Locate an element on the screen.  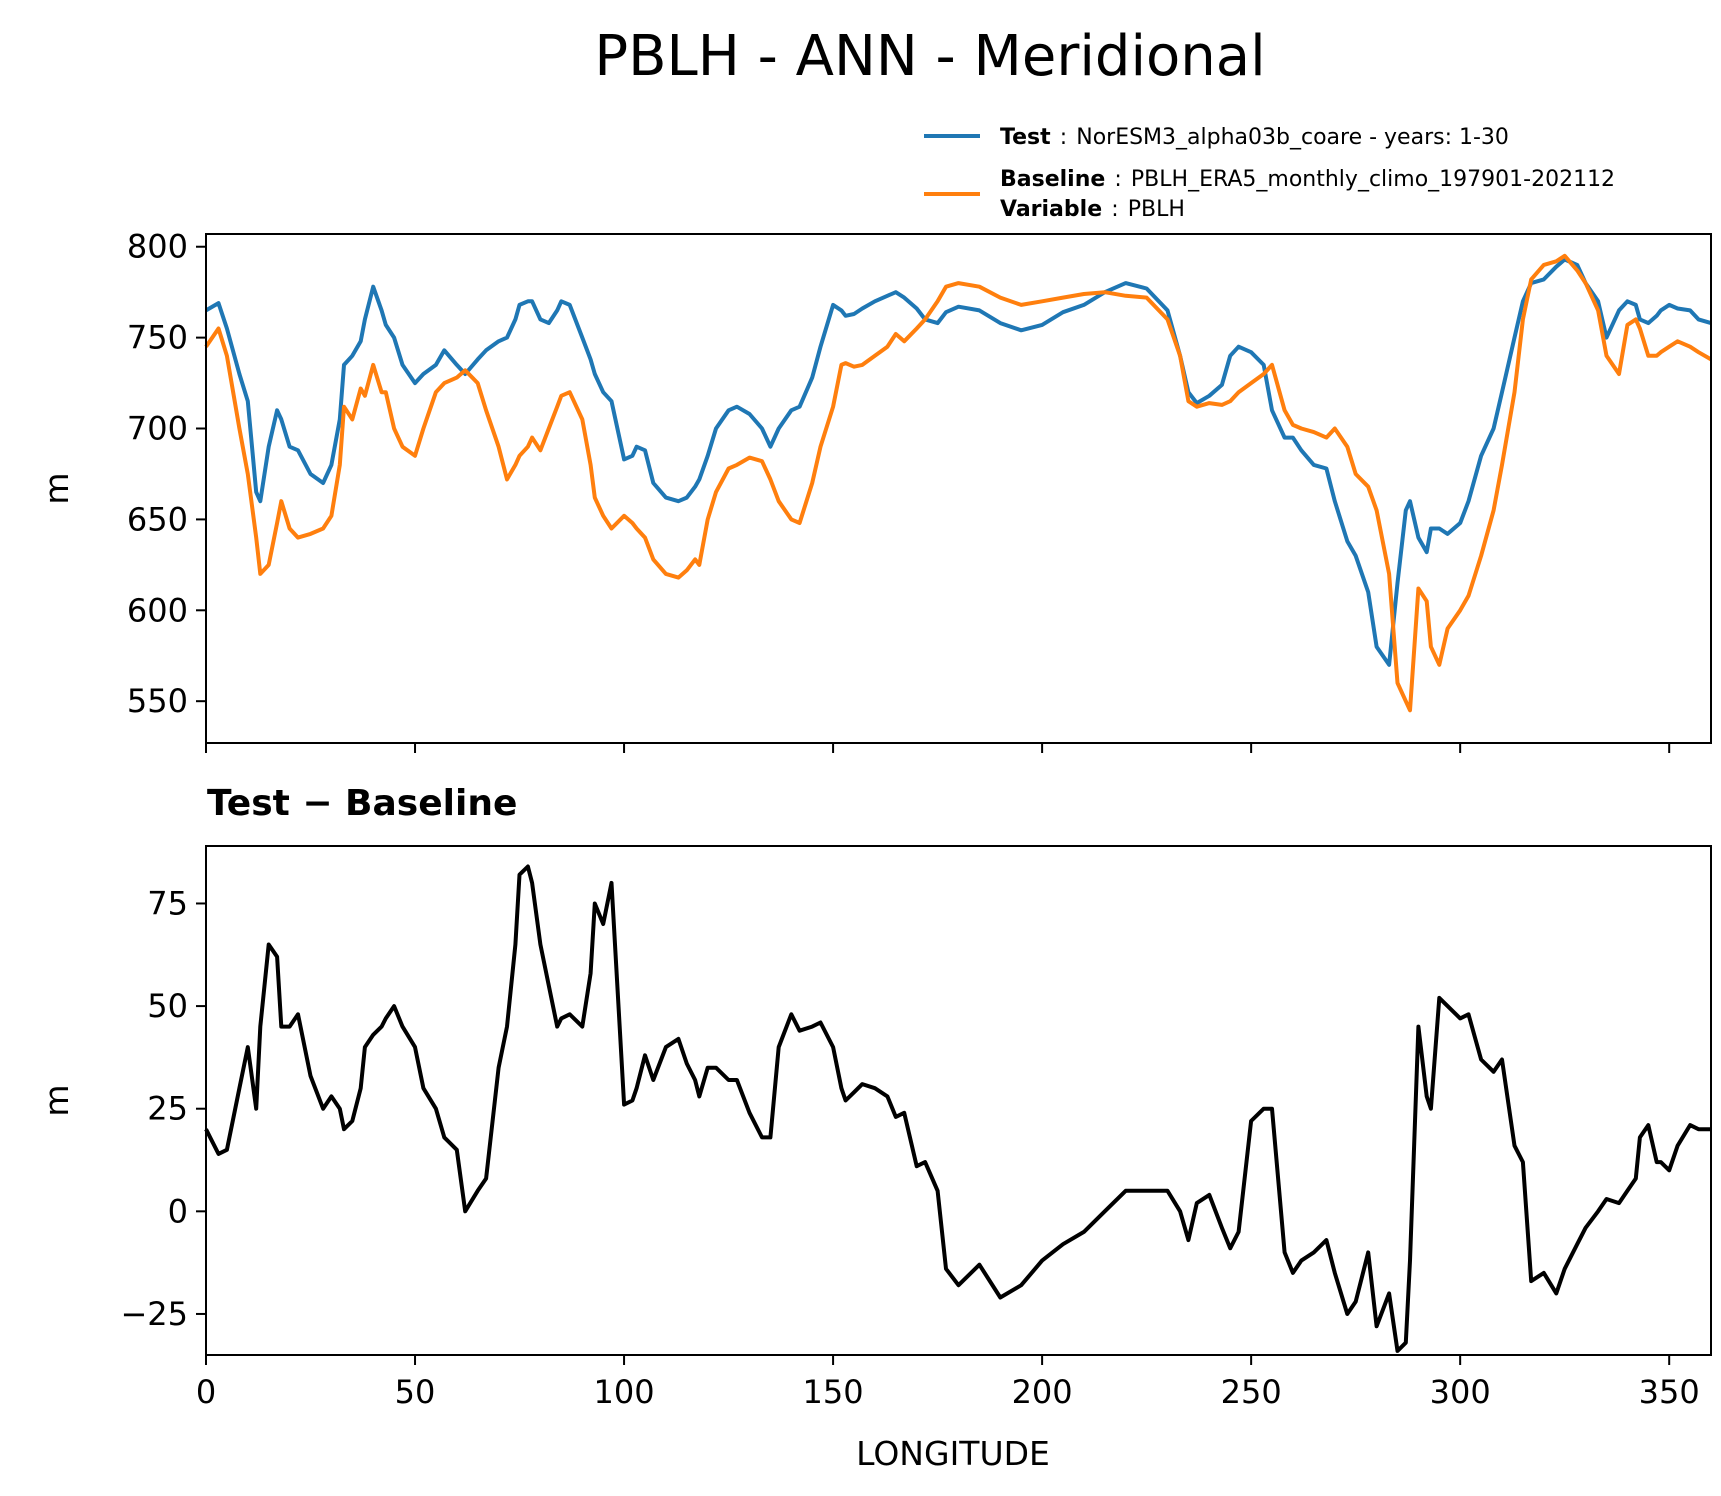
x-tick-label: 50 is located at coordinates (415, 1392).